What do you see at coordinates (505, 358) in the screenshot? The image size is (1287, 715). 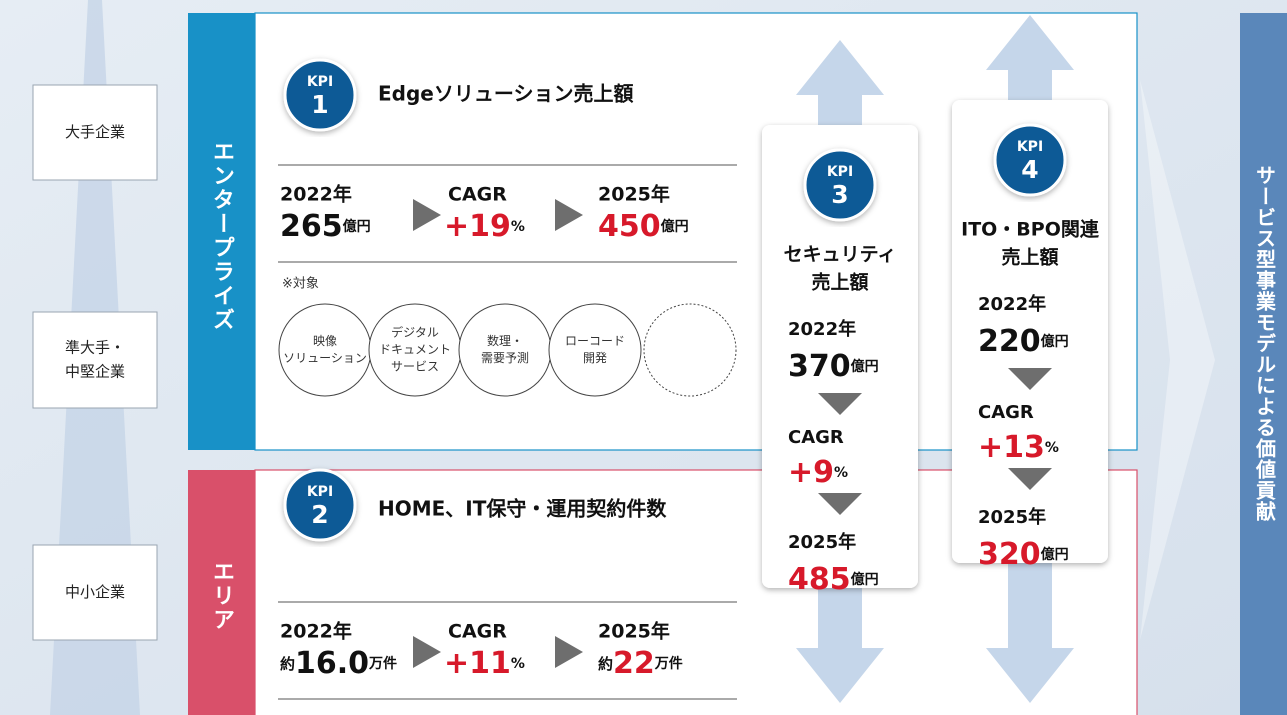 I see `target-label: 需要予測` at bounding box center [505, 358].